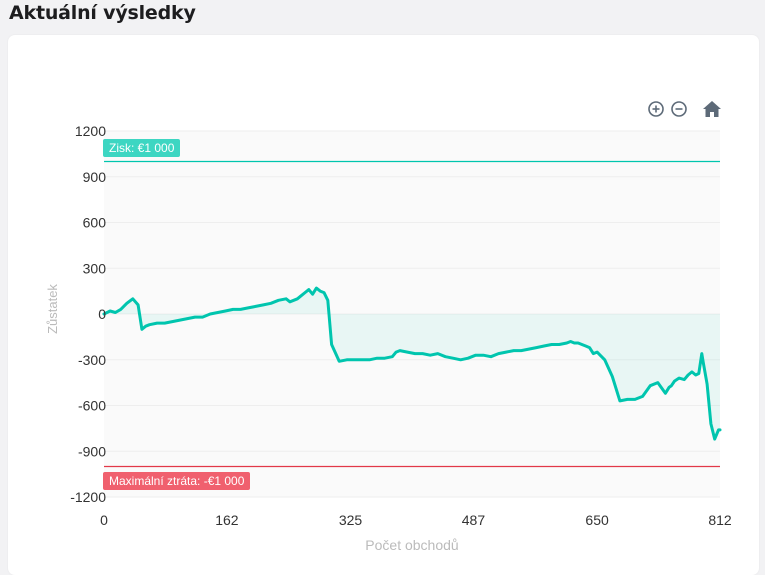 This screenshot has height=575, width=765. Describe the element at coordinates (95, 268) in the screenshot. I see `y-tick-label: 300` at that location.